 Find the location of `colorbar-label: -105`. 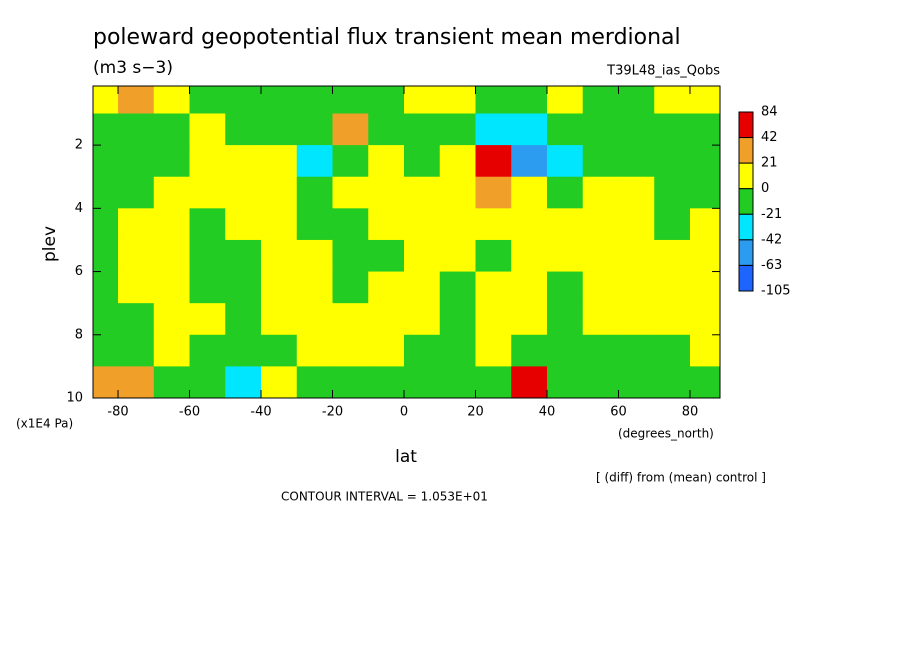

colorbar-label: -105 is located at coordinates (776, 291).